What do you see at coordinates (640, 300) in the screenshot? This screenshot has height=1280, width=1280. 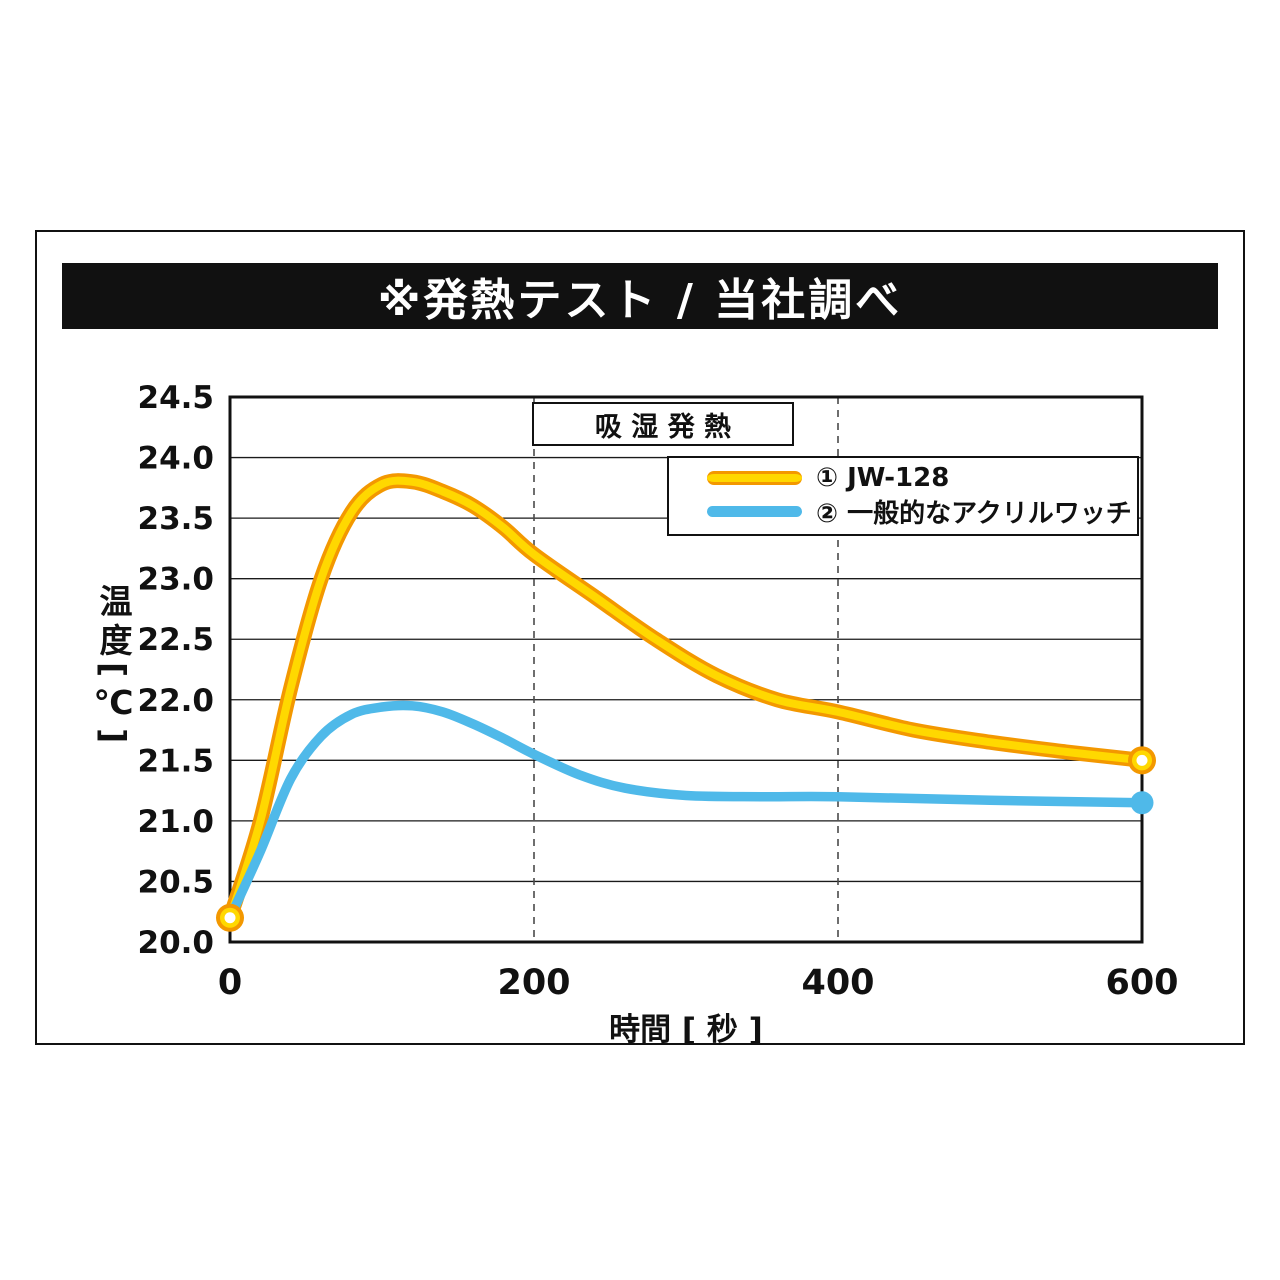 I see `chart-title: ※発熱テスト / 当社調べ` at bounding box center [640, 300].